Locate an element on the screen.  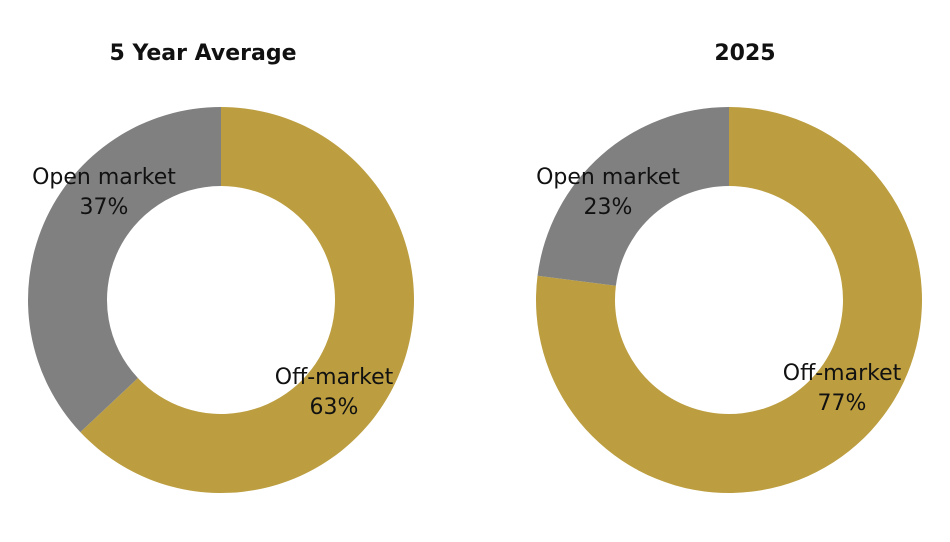
slice-value-off-market-2: 77% is located at coordinates (842, 403).